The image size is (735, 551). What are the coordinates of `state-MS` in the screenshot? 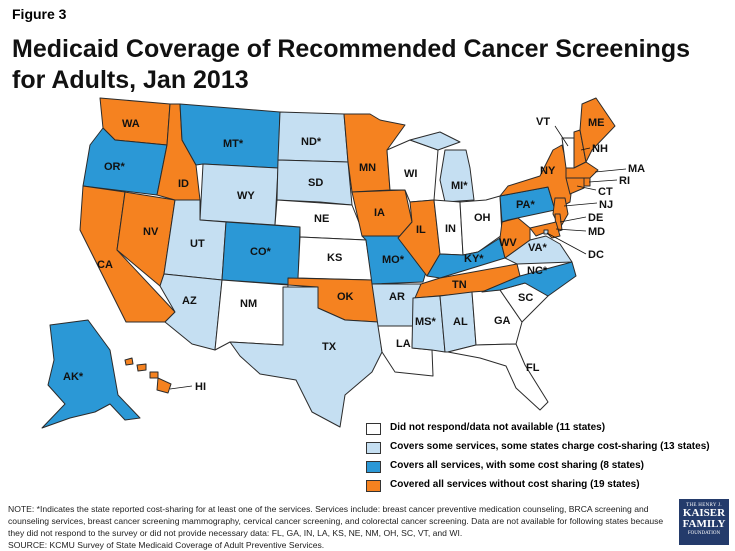 It's located at (428, 324).